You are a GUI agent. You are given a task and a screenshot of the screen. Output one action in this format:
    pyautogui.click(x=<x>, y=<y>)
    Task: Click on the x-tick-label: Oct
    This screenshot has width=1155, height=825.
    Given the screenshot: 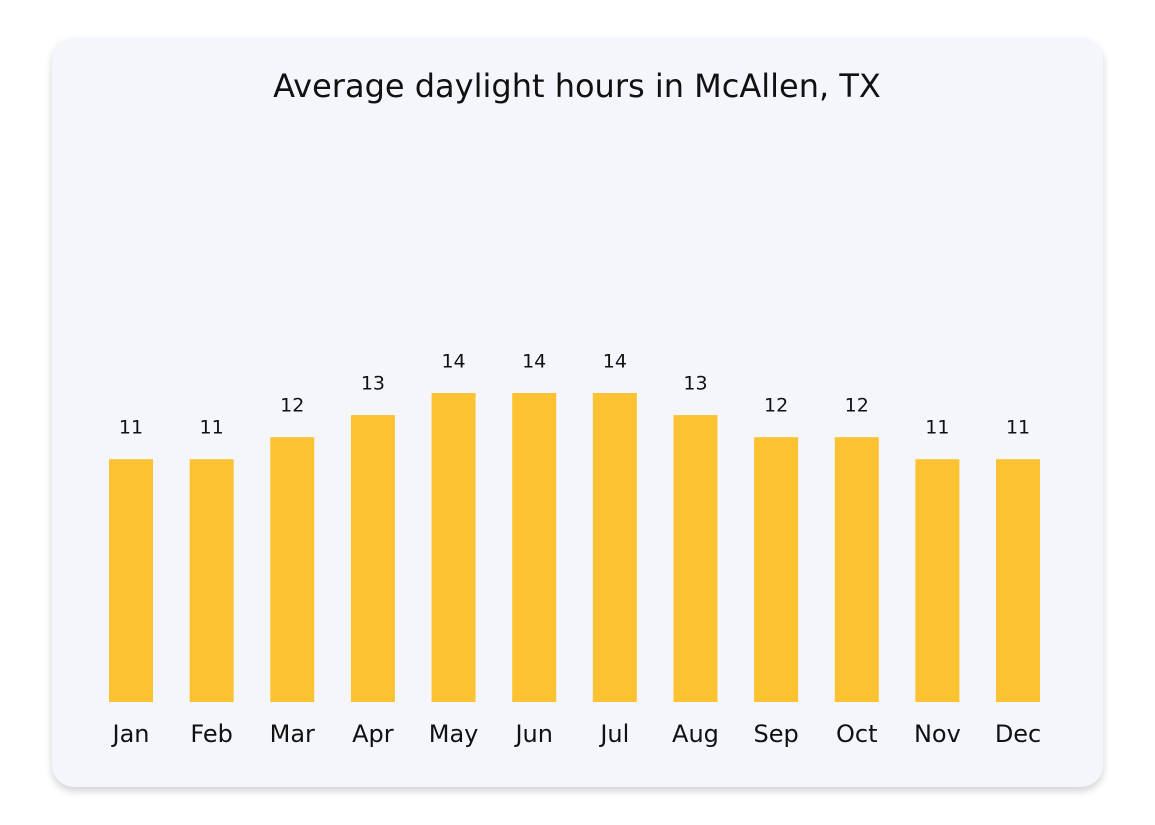 What is the action you would take?
    pyautogui.click(x=857, y=734)
    